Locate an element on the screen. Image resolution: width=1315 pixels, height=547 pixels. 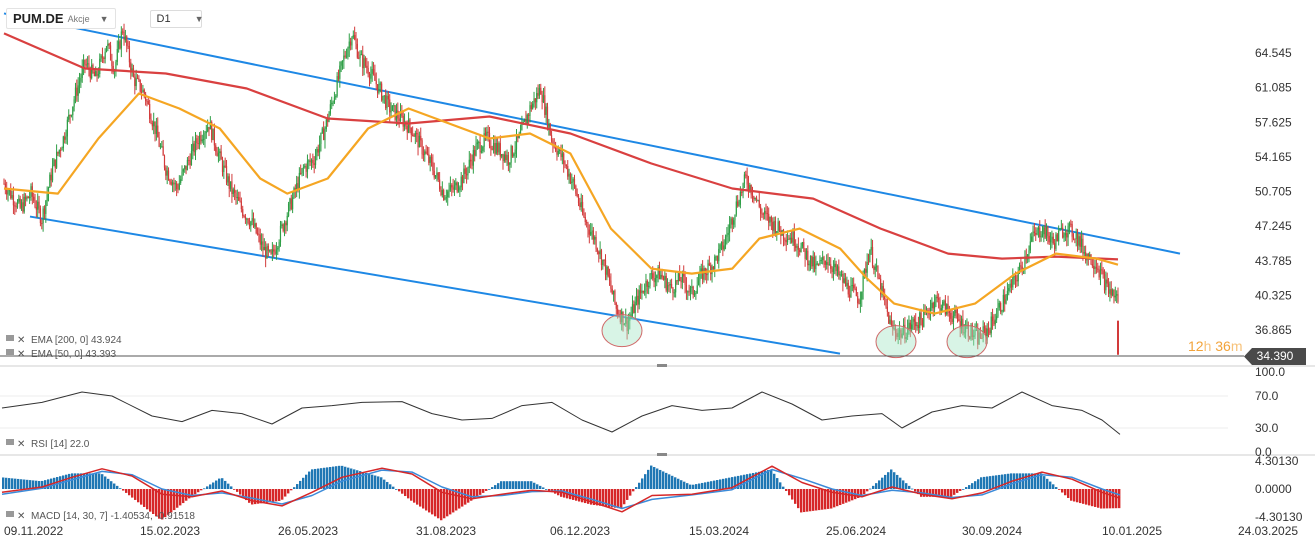
macd-signal-line is located at coordinates (561, 489).